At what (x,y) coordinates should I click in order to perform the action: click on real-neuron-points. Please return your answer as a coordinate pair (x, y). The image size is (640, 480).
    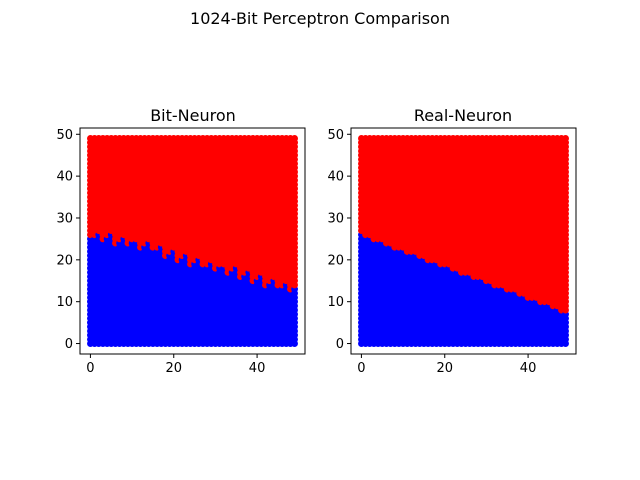
    Looking at the image, I should click on (463, 241).